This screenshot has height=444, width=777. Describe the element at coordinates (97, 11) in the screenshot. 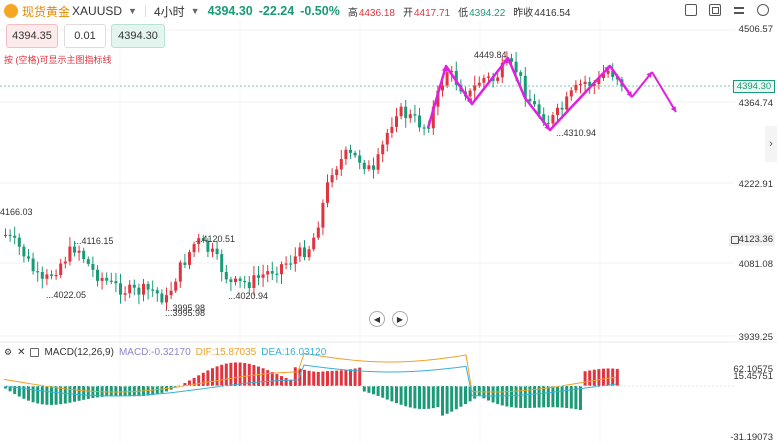

I see `symbol-code: XAUUSD` at that location.